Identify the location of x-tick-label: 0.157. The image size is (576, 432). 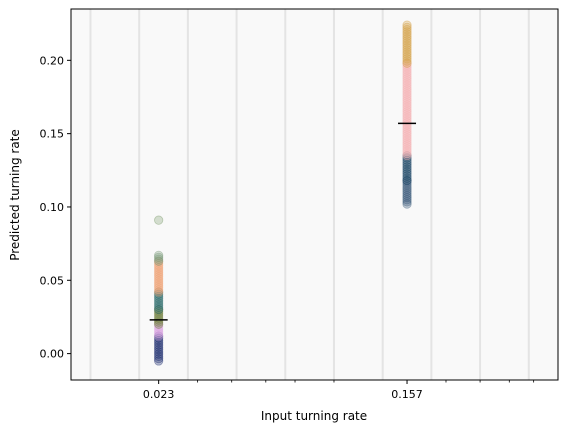
(407, 394).